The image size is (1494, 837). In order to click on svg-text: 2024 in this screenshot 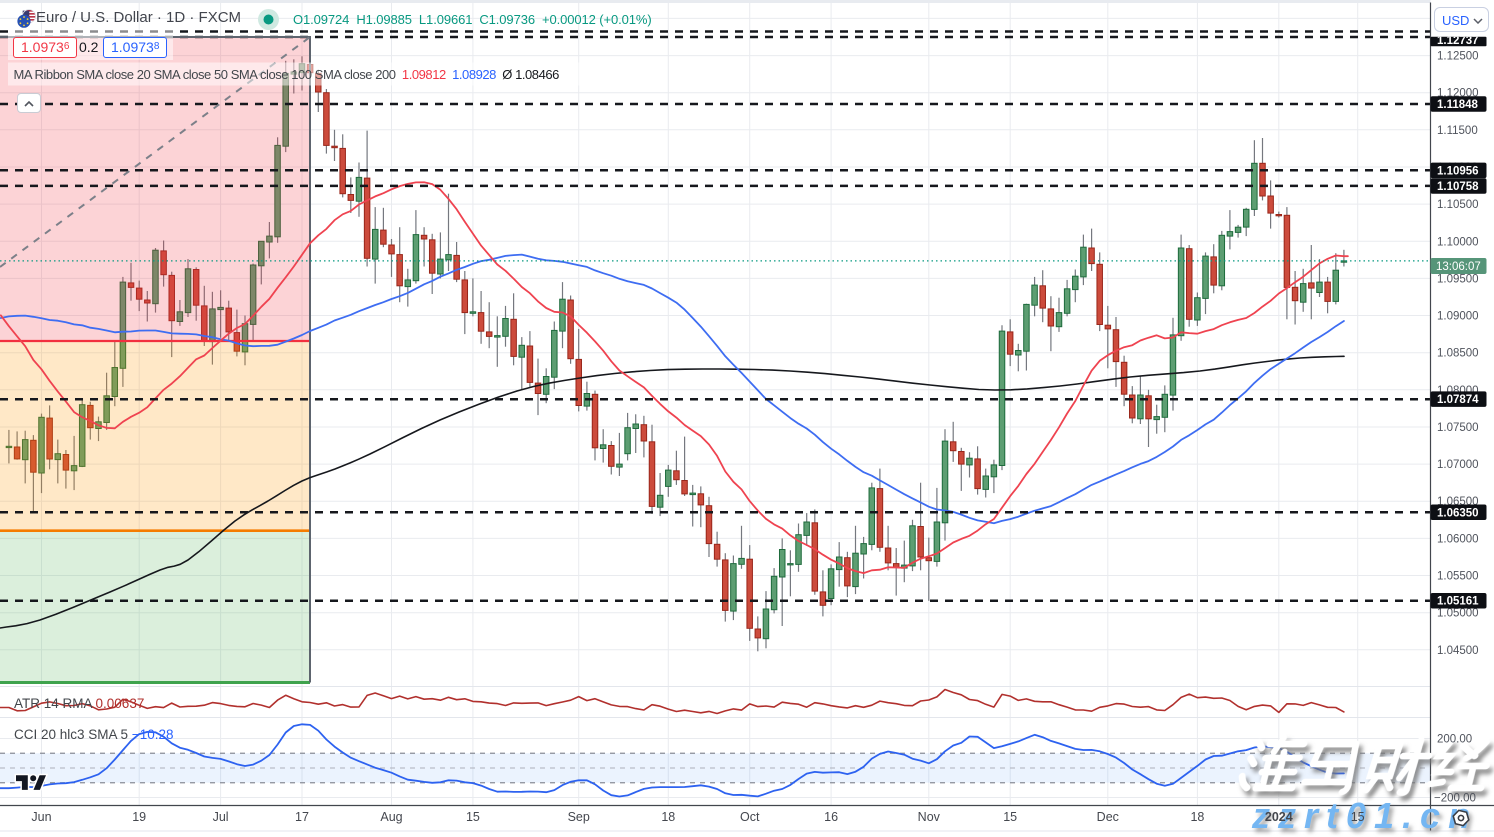, I will do `click(1279, 817)`.